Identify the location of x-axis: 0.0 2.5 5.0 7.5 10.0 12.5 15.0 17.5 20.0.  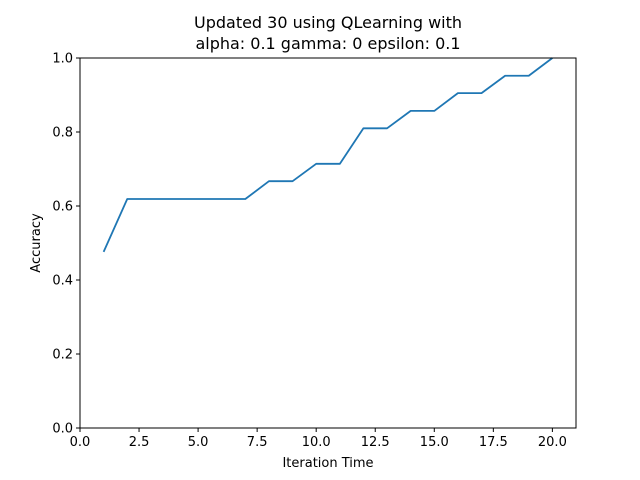
(318, 439).